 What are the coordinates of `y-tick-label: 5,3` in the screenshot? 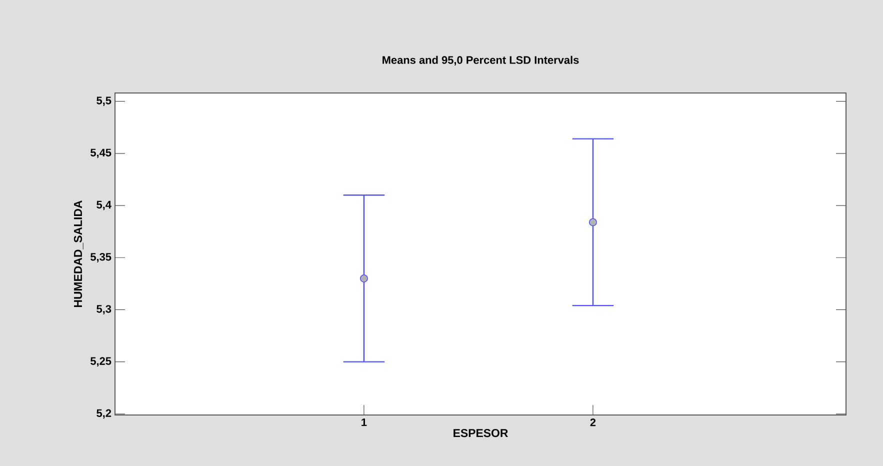 It's located at (104, 309).